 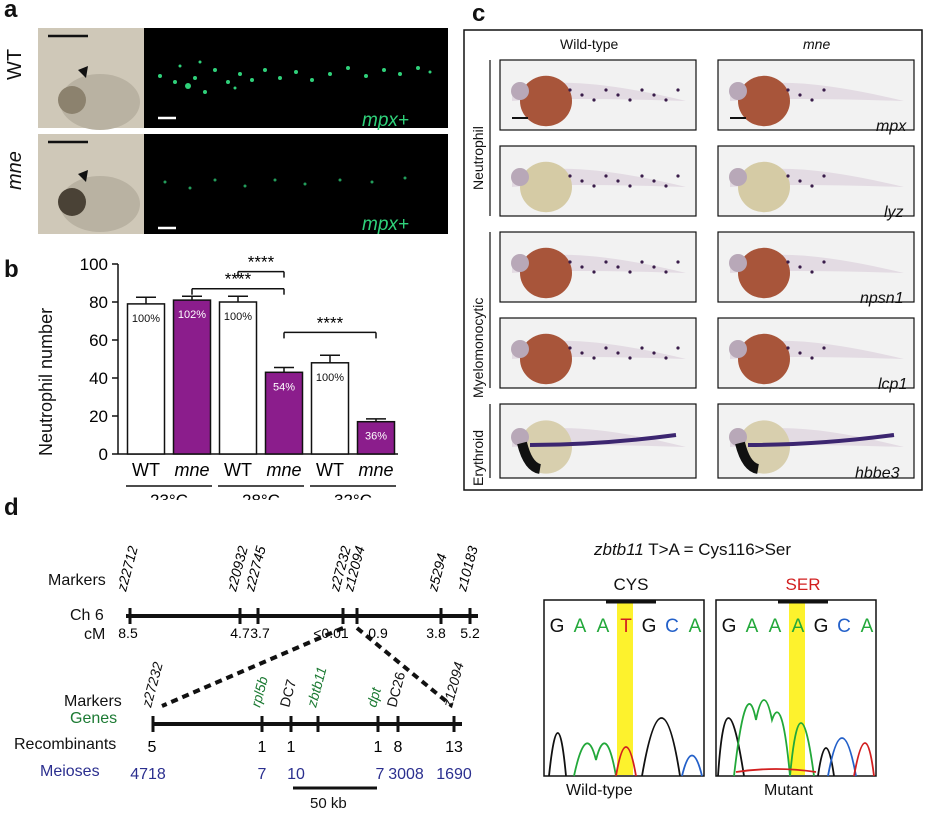 What do you see at coordinates (94, 718) in the screenshot?
I see `genes-label: Genes` at bounding box center [94, 718].